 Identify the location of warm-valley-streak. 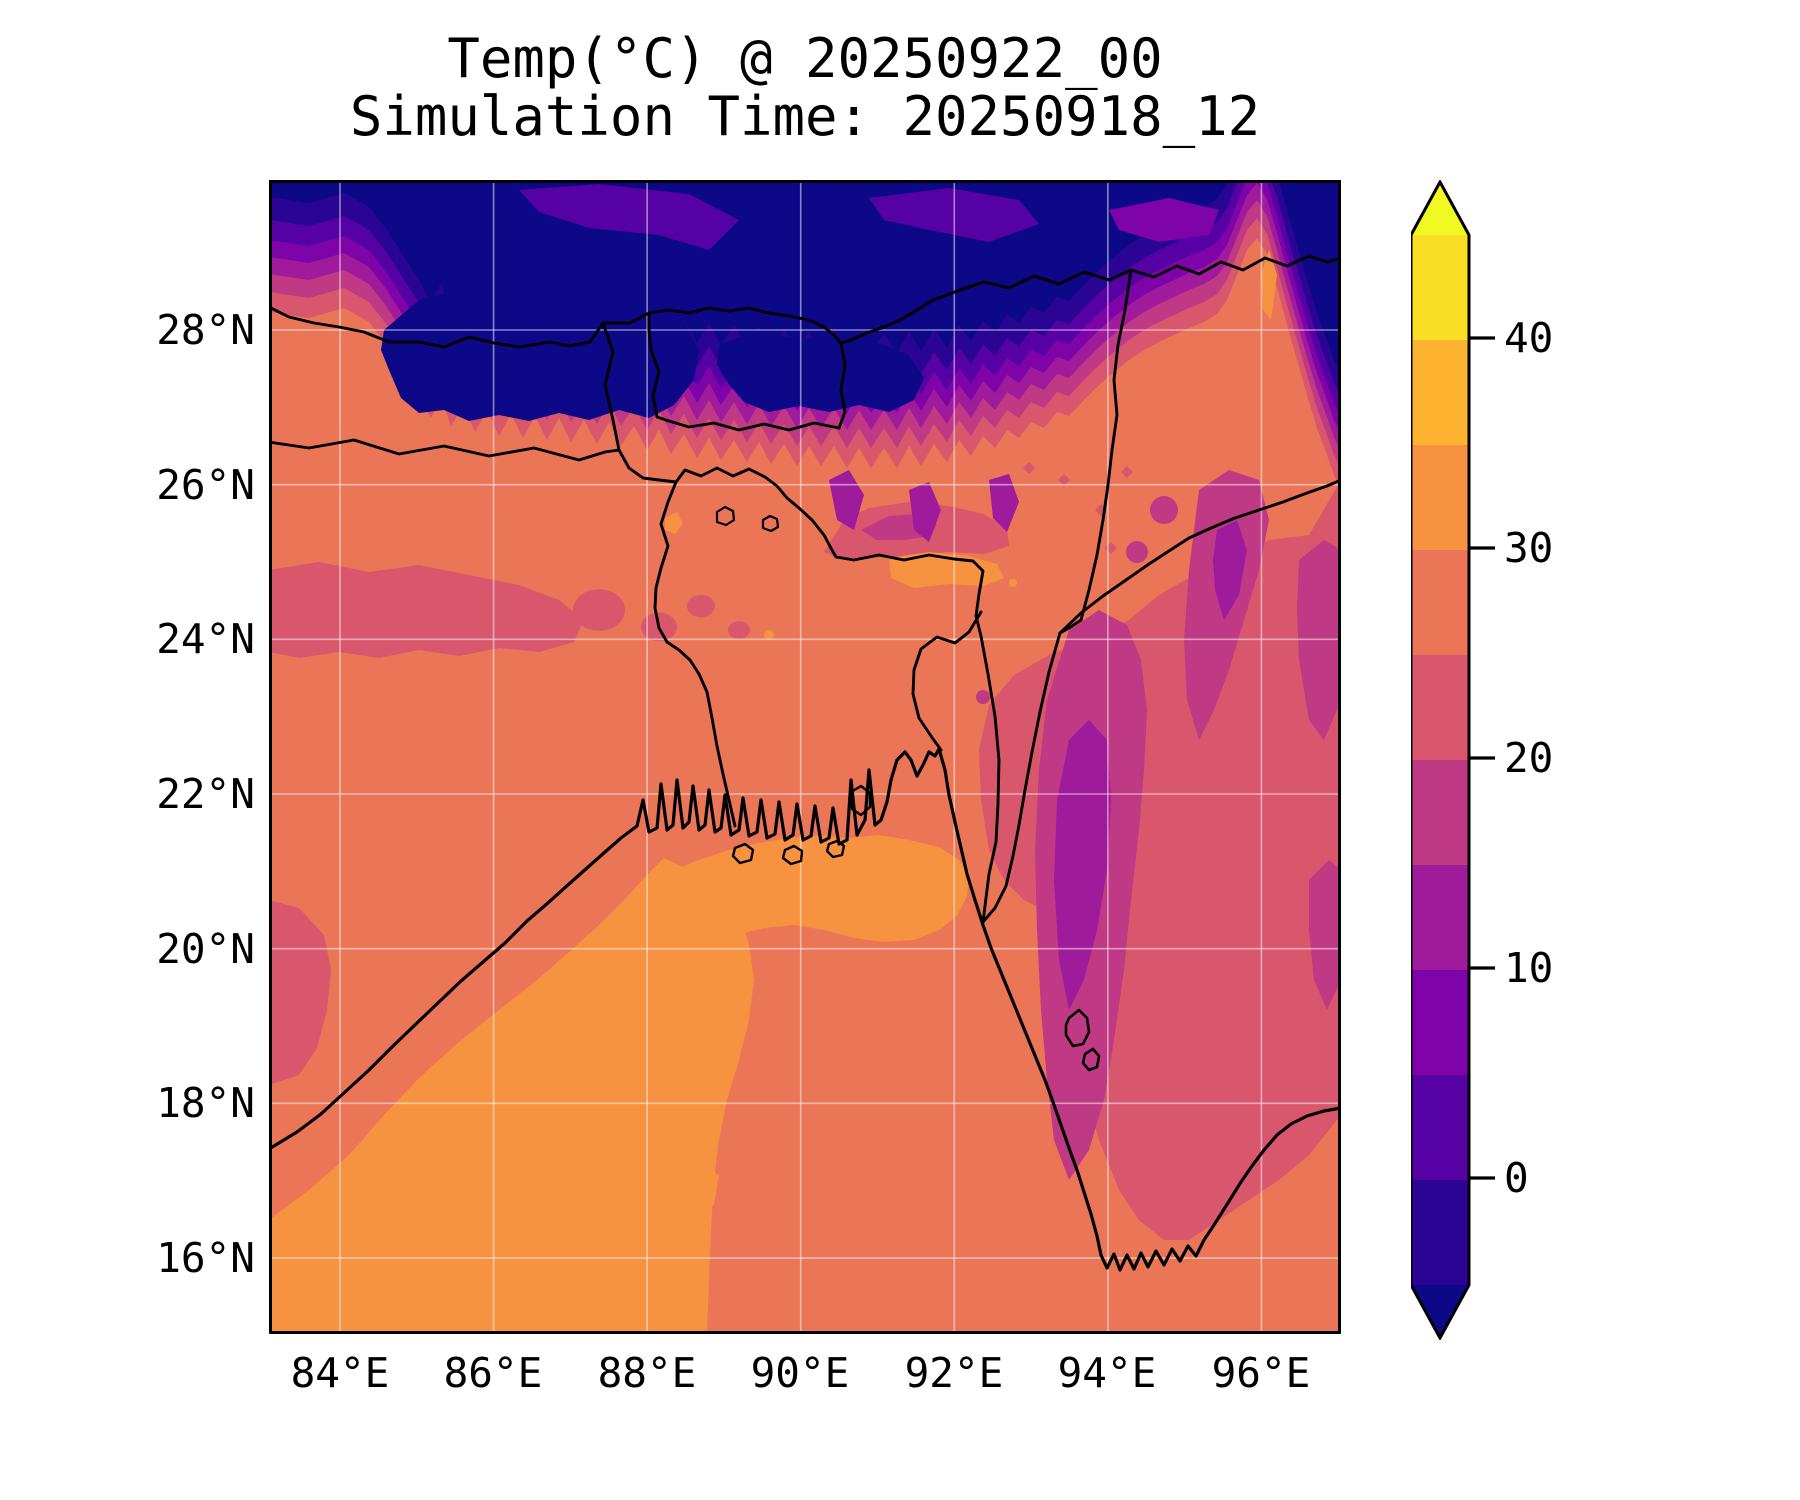
(1269, 285).